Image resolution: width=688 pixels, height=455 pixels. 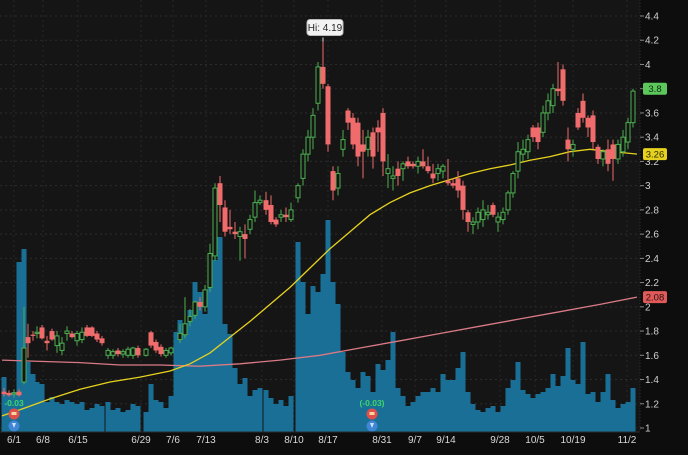 I want to click on price-tick-label: 2.8, so click(x=652, y=210).